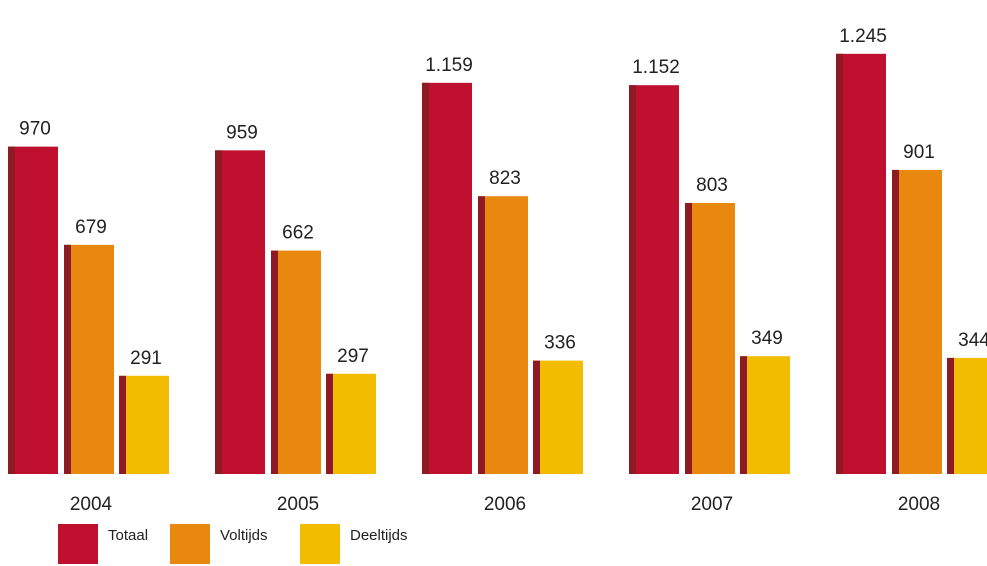 Image resolution: width=987 pixels, height=566 pixels. Describe the element at coordinates (712, 185) in the screenshot. I see `value-label-voltijds-2007: 803` at that location.